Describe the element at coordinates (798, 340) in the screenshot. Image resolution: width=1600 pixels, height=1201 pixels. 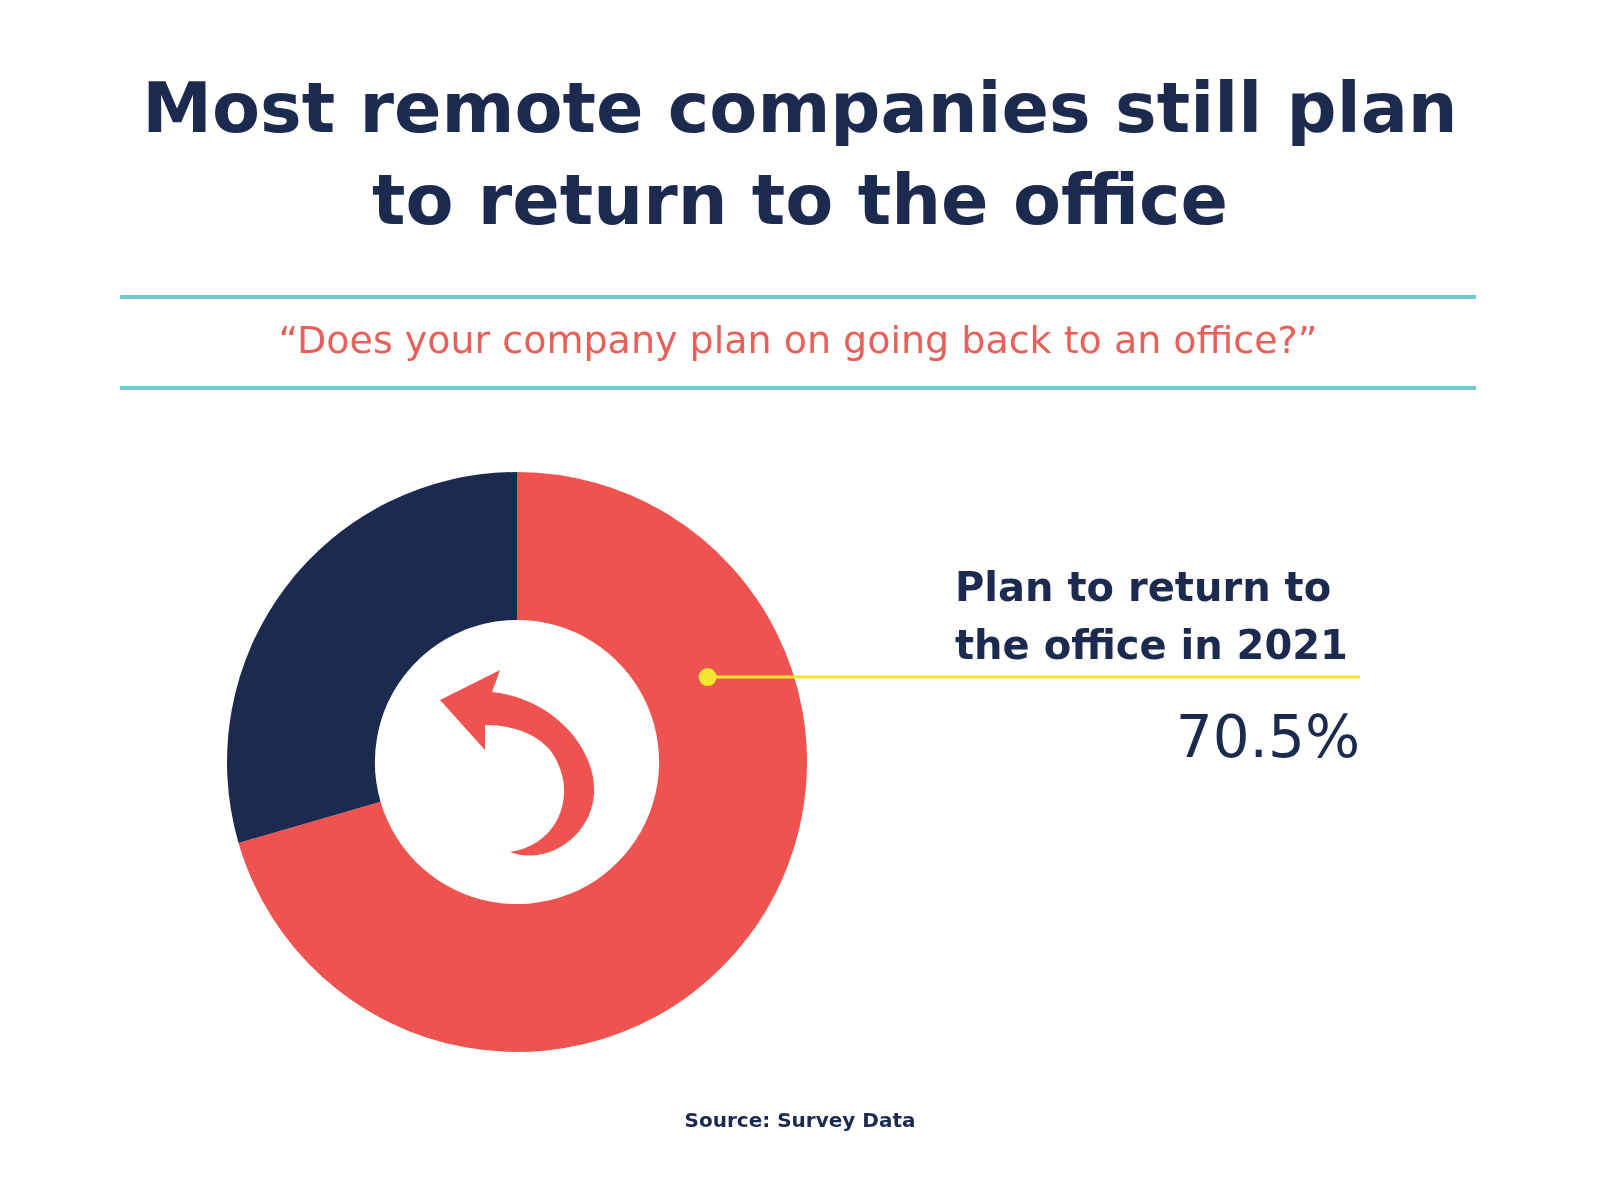
I see `chart-subtitle: “Does your company plan on going back to an office?”` at that location.